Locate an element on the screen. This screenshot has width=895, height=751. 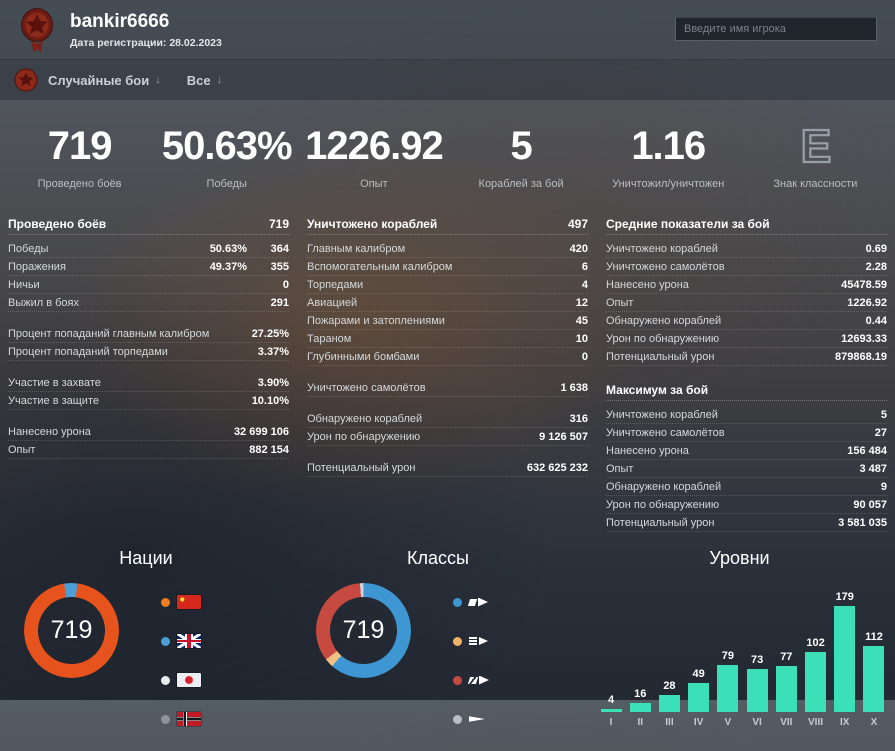
classes-legend is located at coordinates (471, 673).